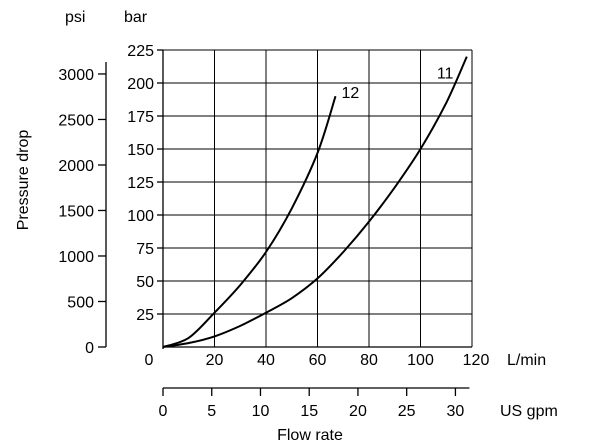 This screenshot has width=589, height=446. Describe the element at coordinates (476, 360) in the screenshot. I see `lmin-tick-label: 120` at that location.